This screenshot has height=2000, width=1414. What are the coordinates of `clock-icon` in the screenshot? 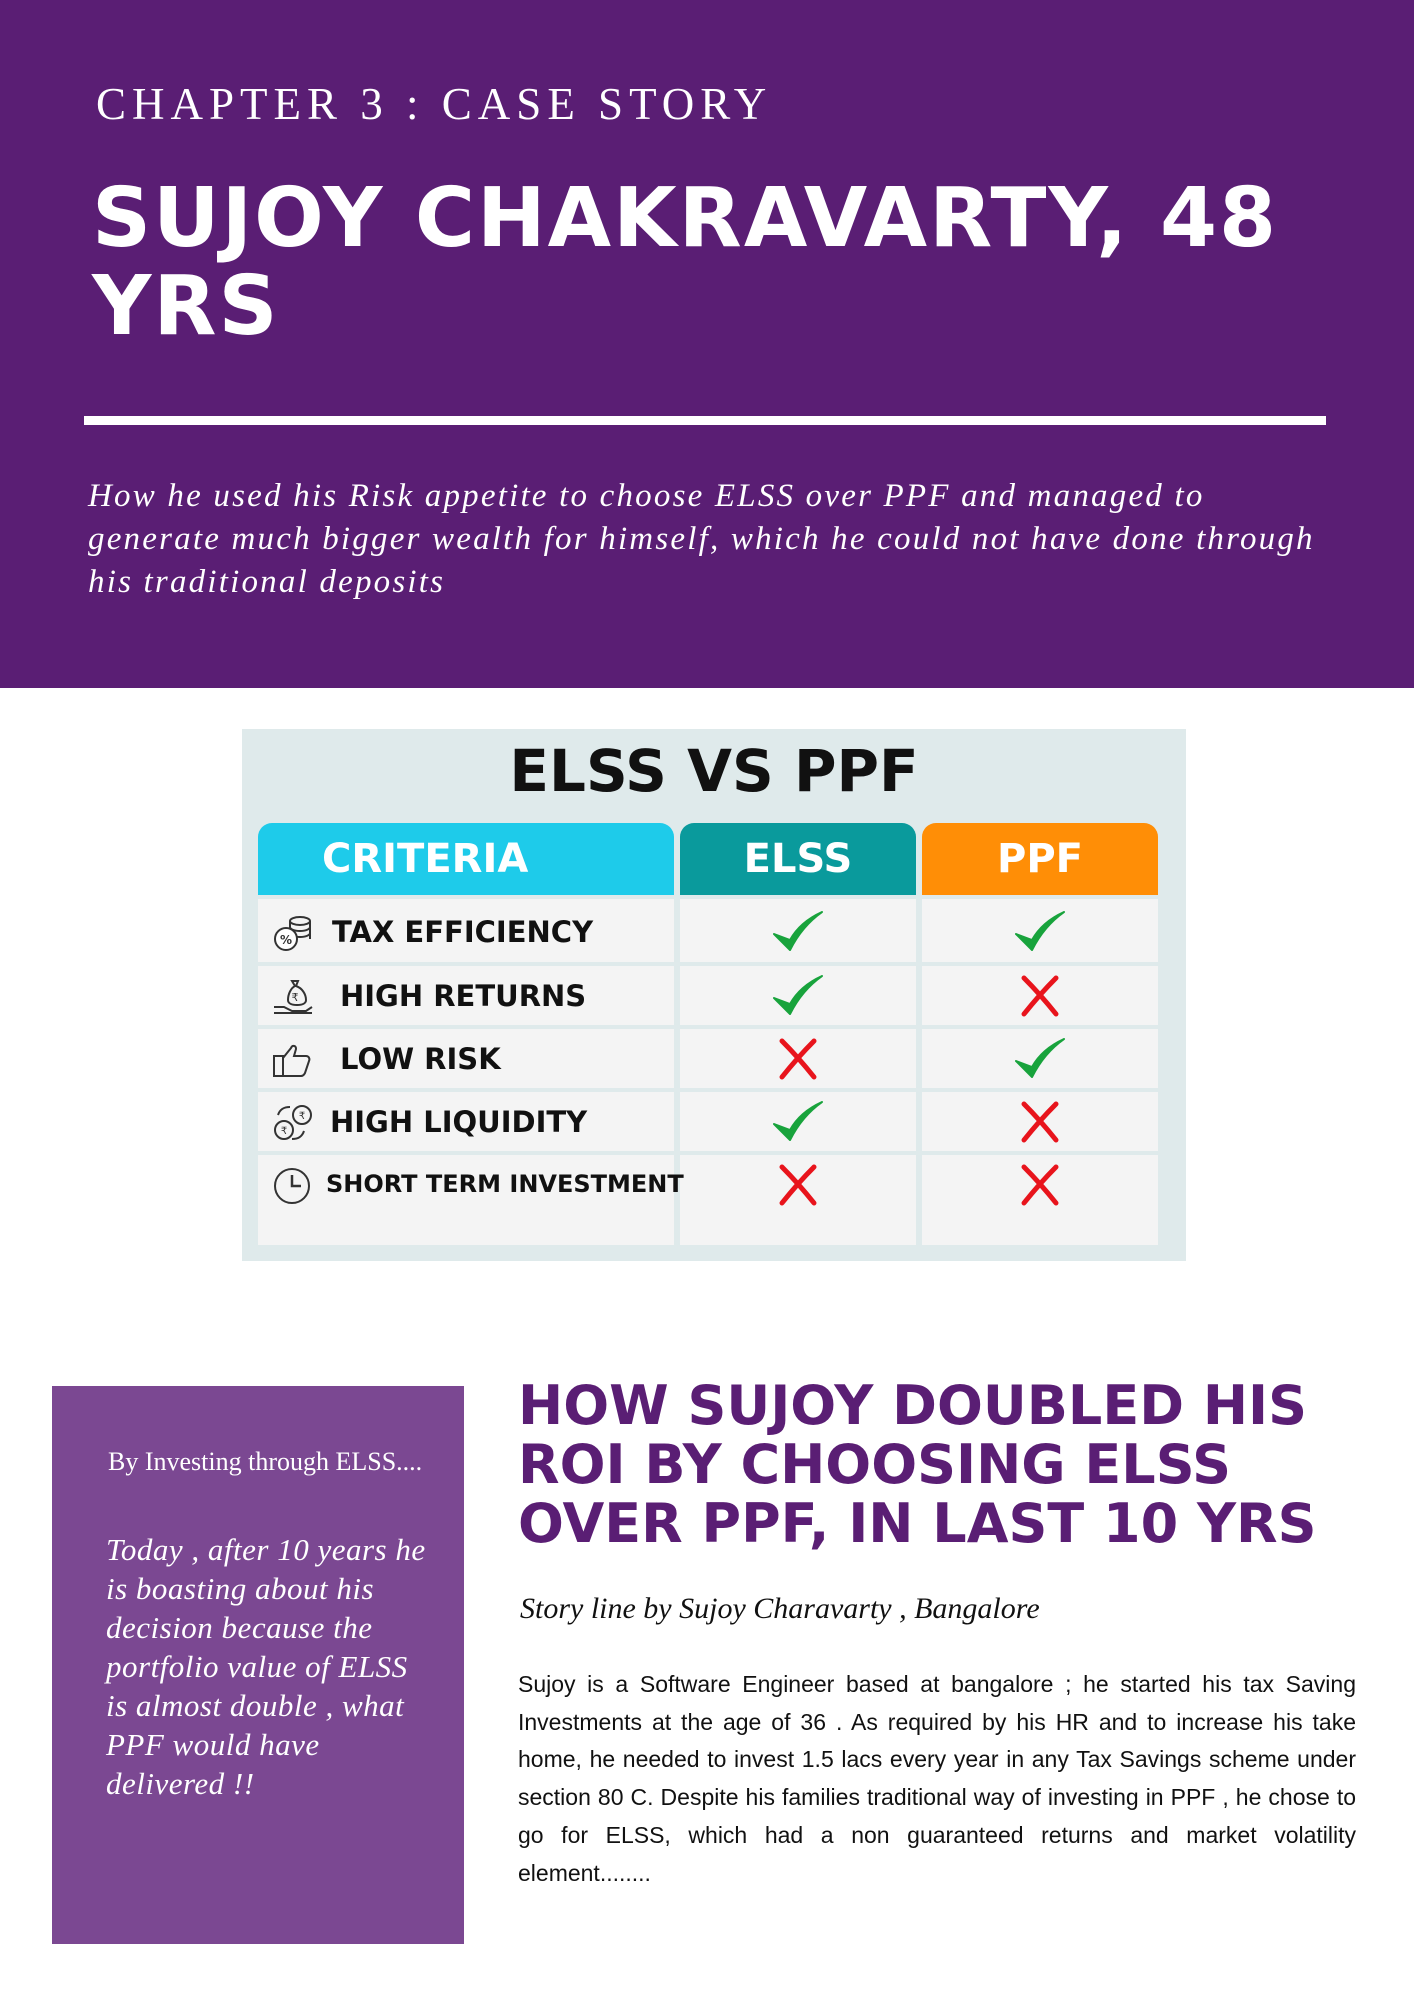 It's located at (292, 1186).